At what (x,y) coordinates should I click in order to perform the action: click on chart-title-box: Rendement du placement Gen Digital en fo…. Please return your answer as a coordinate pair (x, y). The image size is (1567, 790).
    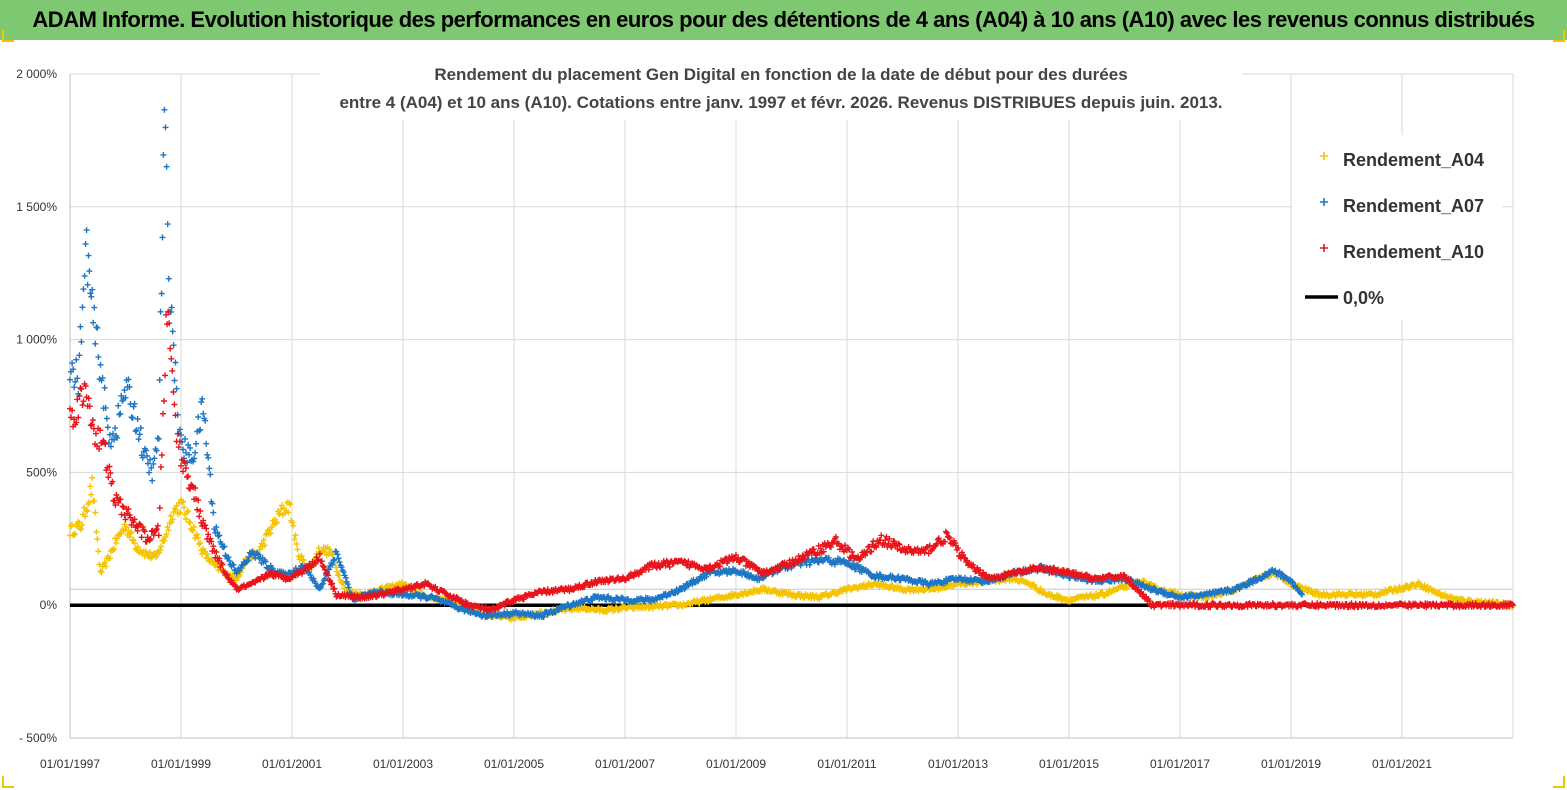
    Looking at the image, I should click on (781, 85).